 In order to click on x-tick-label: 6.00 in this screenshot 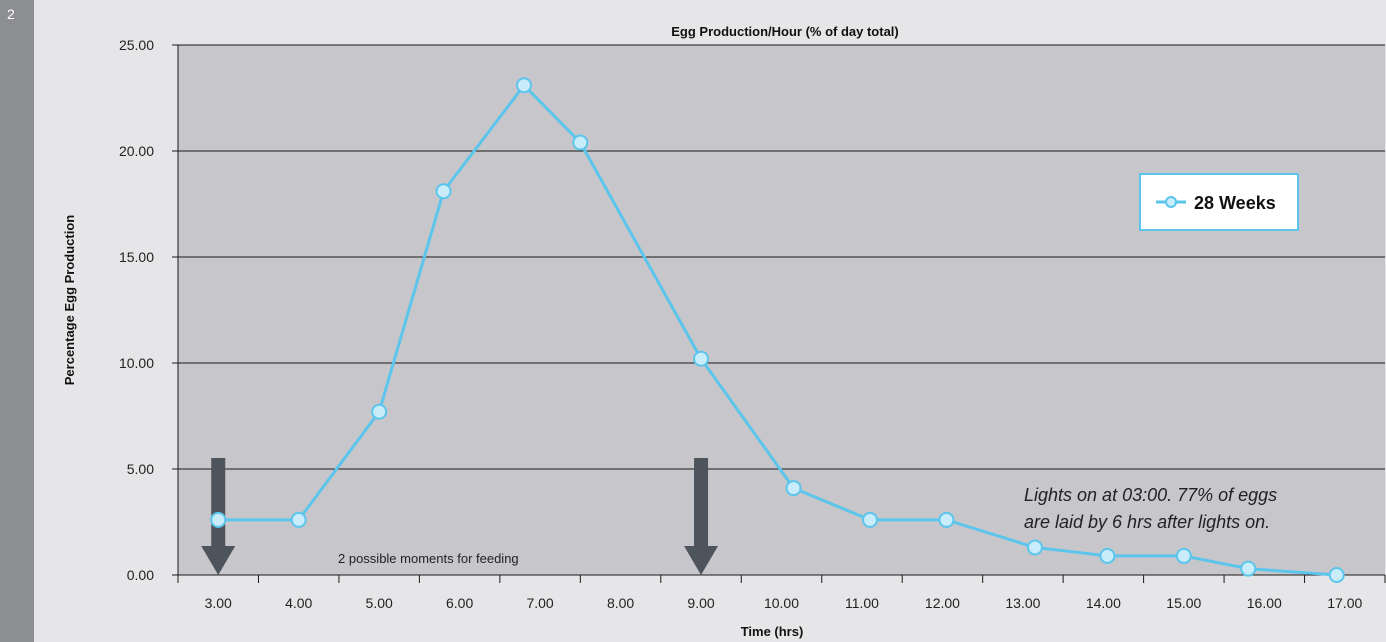, I will do `click(459, 603)`.